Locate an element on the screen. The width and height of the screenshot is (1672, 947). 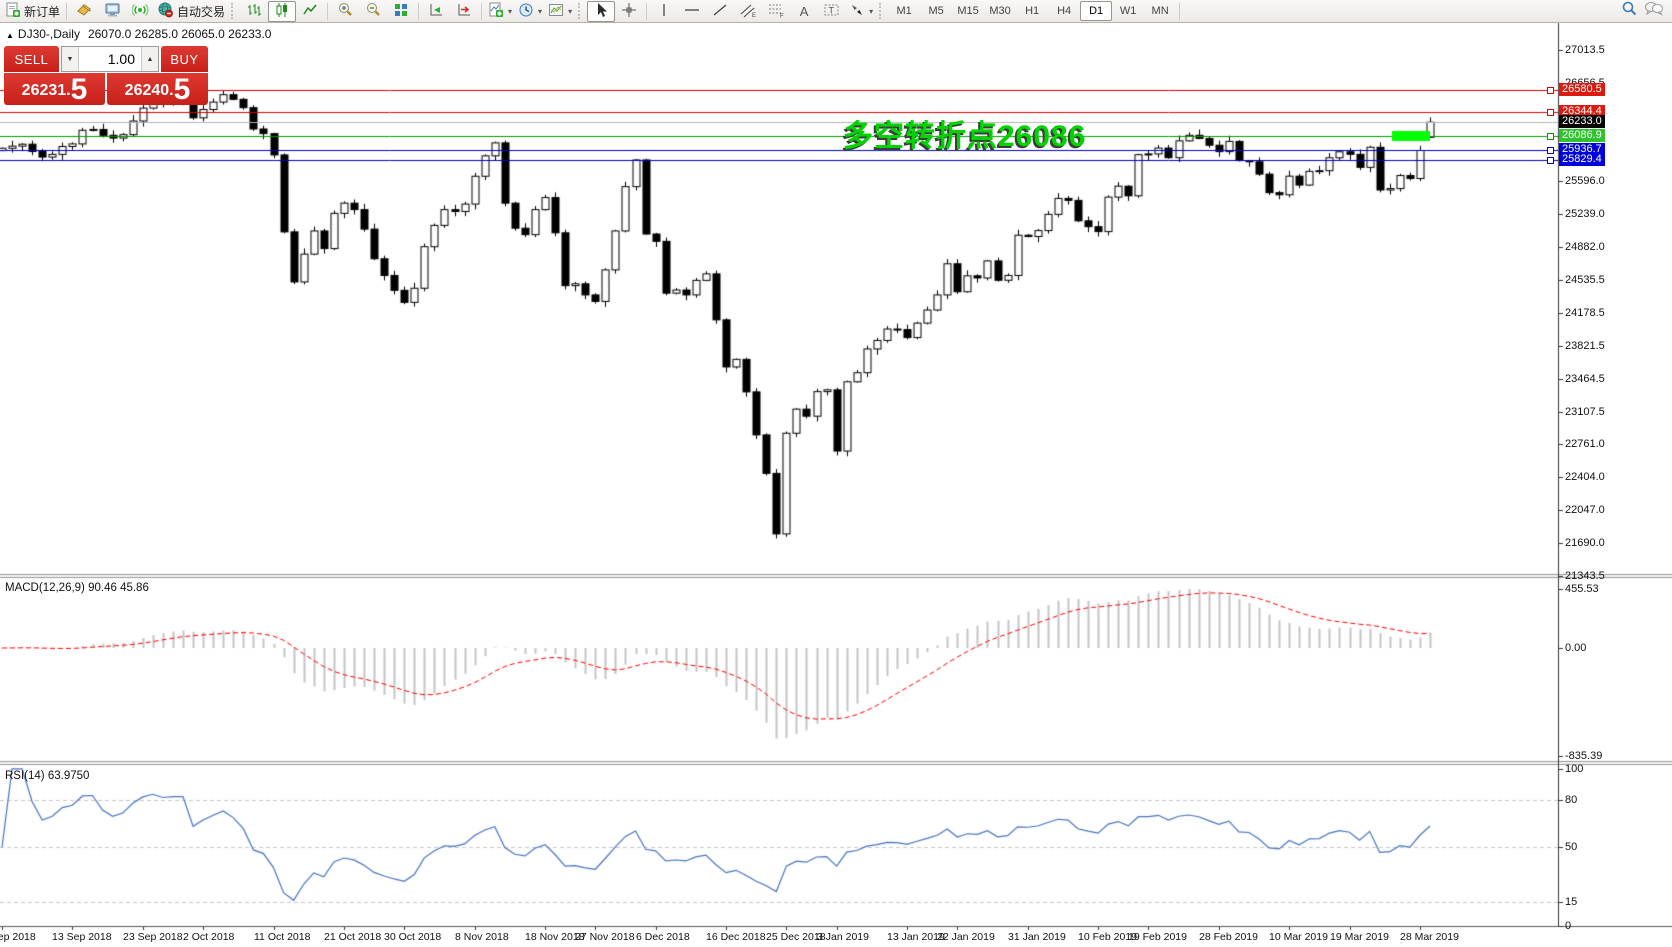
timeframe-button-w1: W1 is located at coordinates (1128, 11).